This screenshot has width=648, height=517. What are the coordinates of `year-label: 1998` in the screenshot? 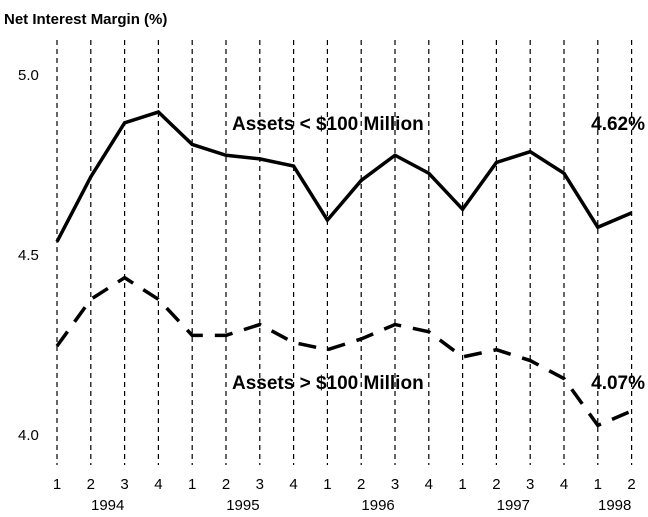 It's located at (614, 505).